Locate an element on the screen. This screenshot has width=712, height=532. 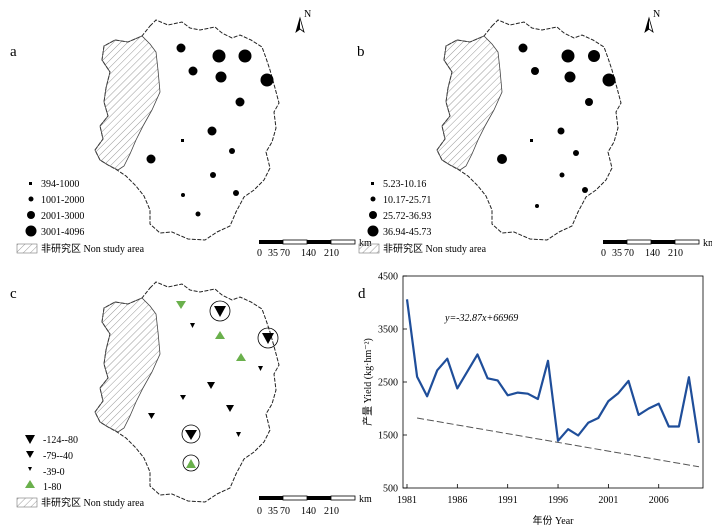
panel-c-label: c is located at coordinates (13, 294).